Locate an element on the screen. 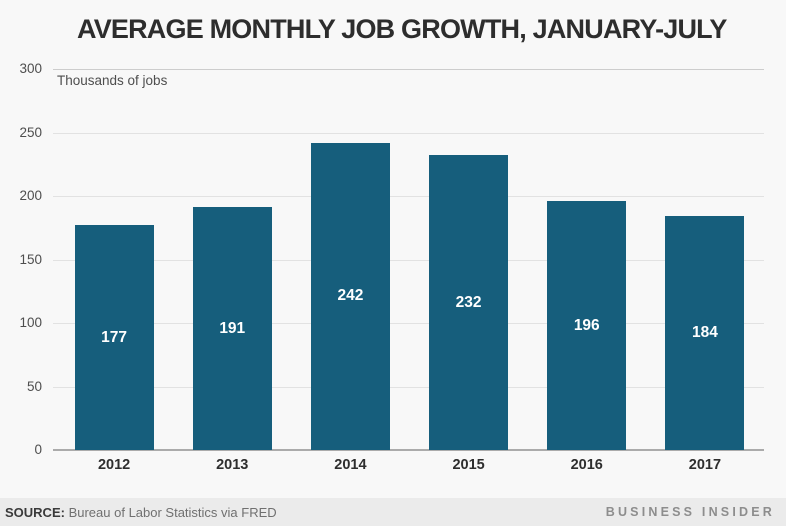 The width and height of the screenshot is (786, 526). bar-value-label: 184 is located at coordinates (704, 333).